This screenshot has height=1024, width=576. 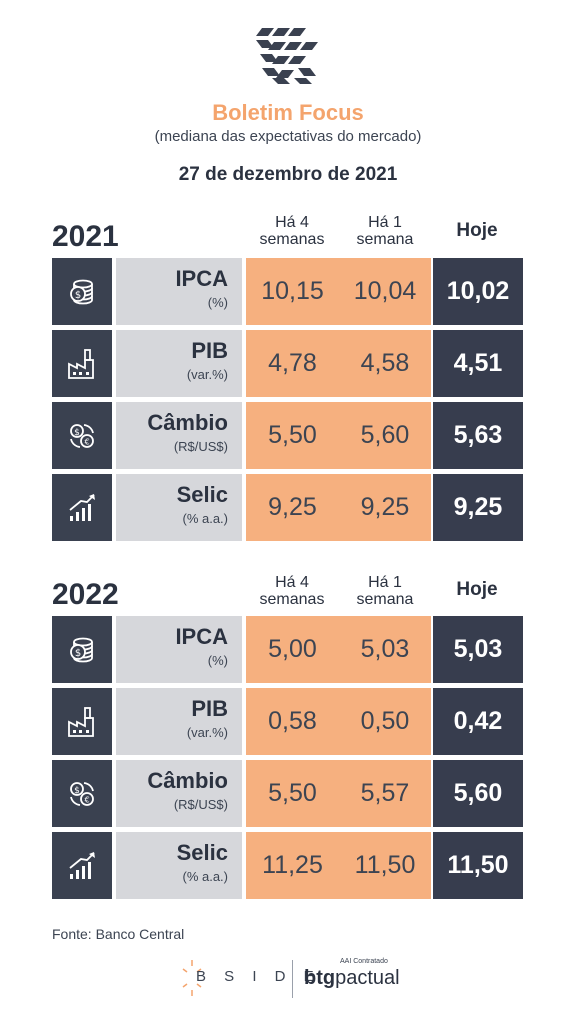 What do you see at coordinates (292, 363) in the screenshot?
I see `value-4-weeks: 4,78` at bounding box center [292, 363].